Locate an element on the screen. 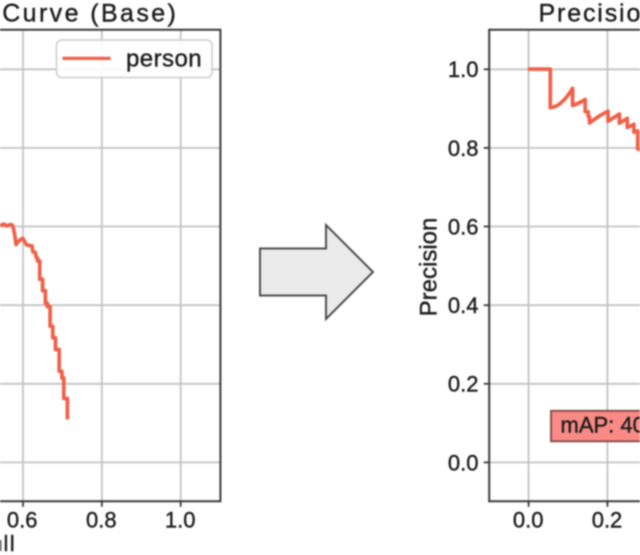 This screenshot has width=640, height=555. svg-text: Curve (Base) is located at coordinates (90, 14).